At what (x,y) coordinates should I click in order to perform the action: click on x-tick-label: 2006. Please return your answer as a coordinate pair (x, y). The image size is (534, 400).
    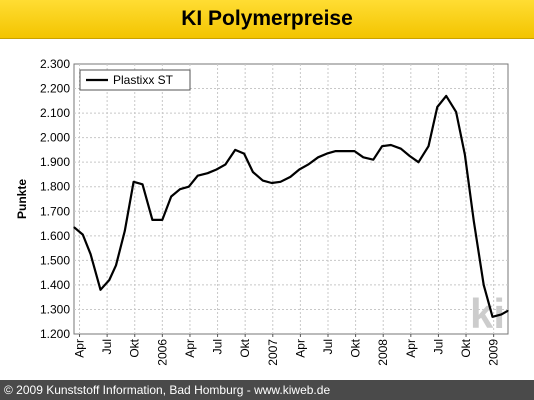
    Looking at the image, I should click on (162, 352).